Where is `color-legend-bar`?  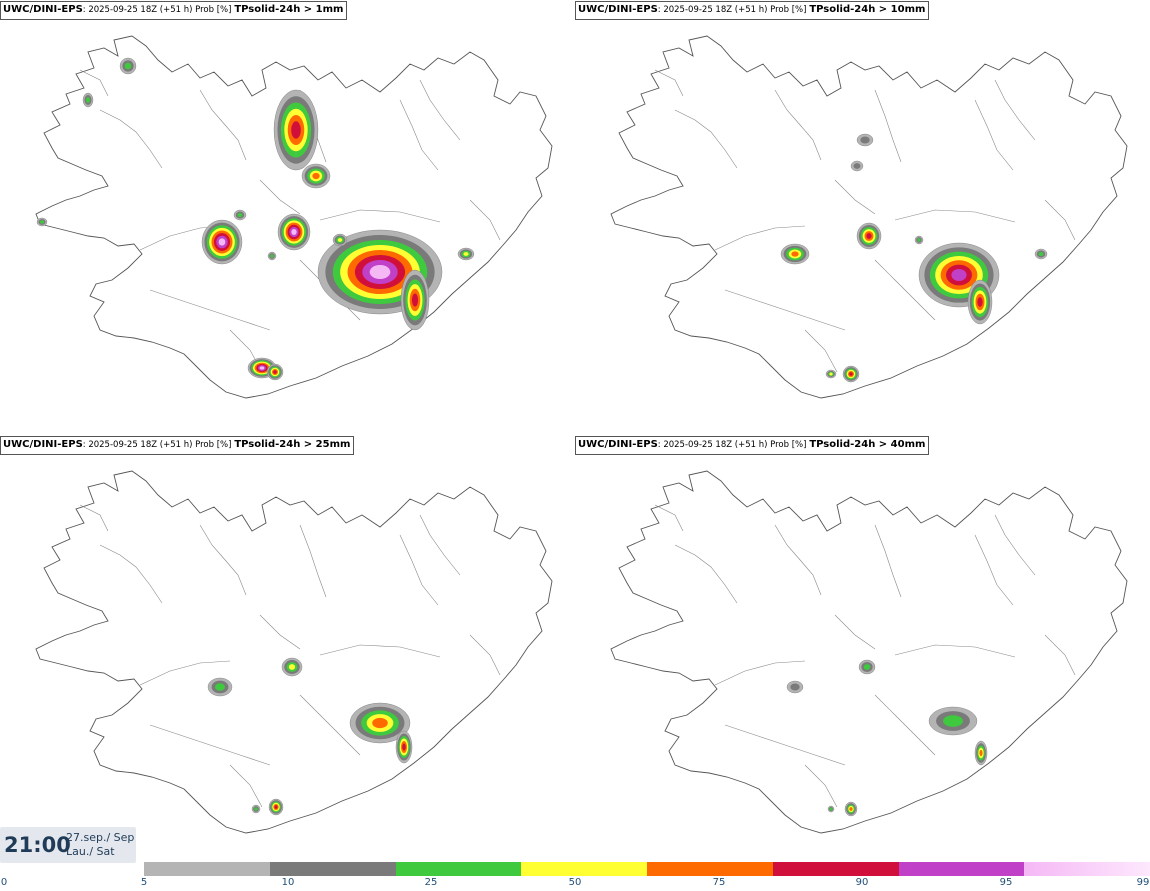
color-legend-bar is located at coordinates (647, 869).